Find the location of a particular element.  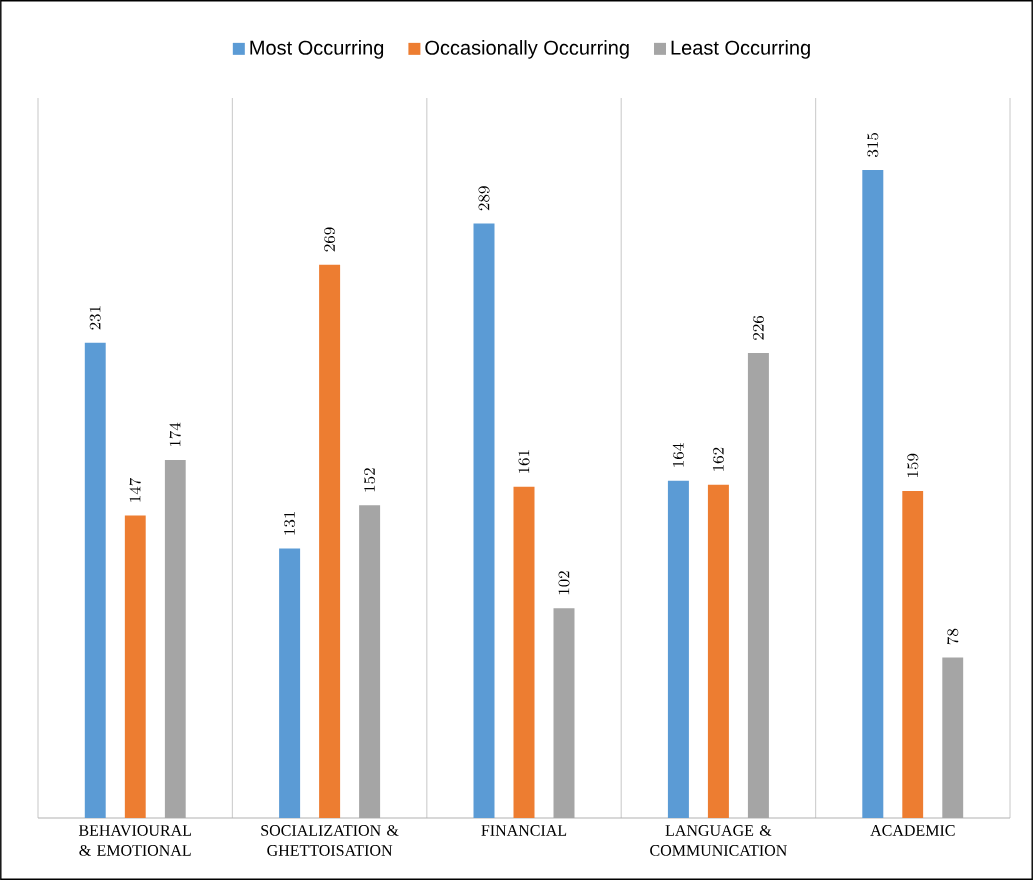

data-label: 162 is located at coordinates (718, 459).